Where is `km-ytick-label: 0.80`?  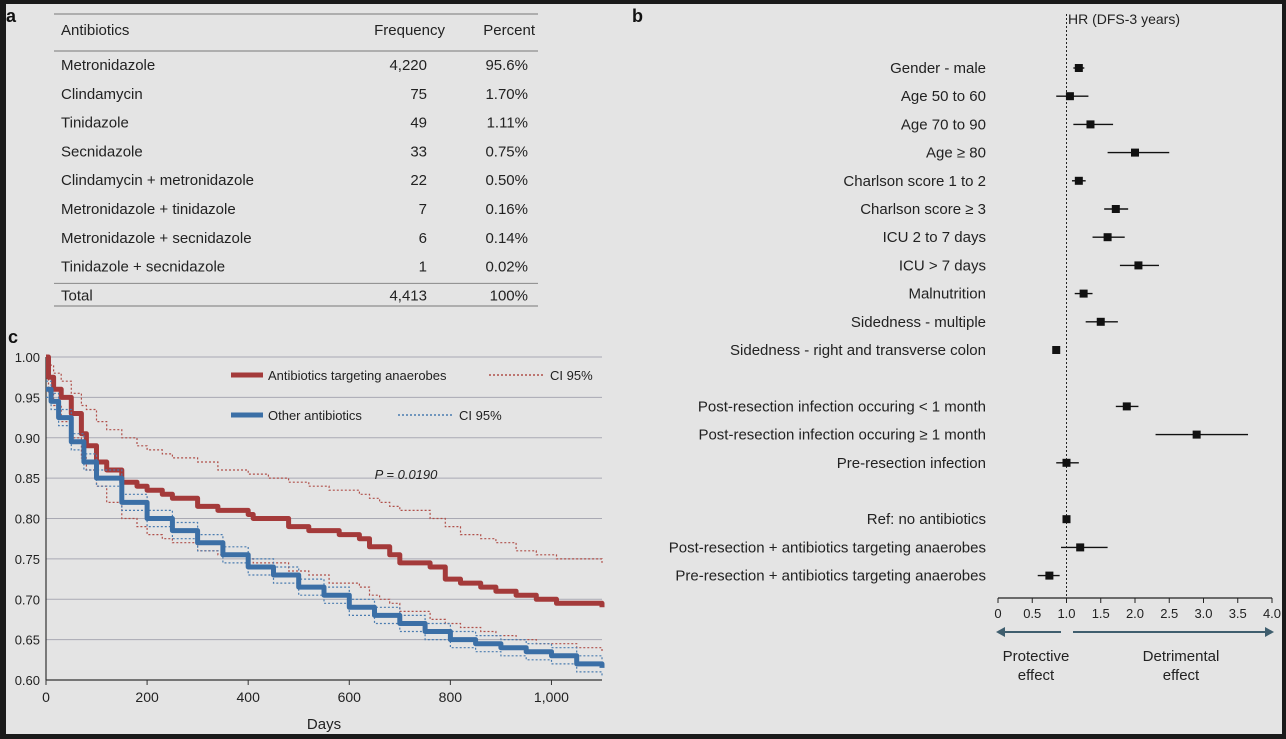
km-ytick-label: 0.80 is located at coordinates (27, 519).